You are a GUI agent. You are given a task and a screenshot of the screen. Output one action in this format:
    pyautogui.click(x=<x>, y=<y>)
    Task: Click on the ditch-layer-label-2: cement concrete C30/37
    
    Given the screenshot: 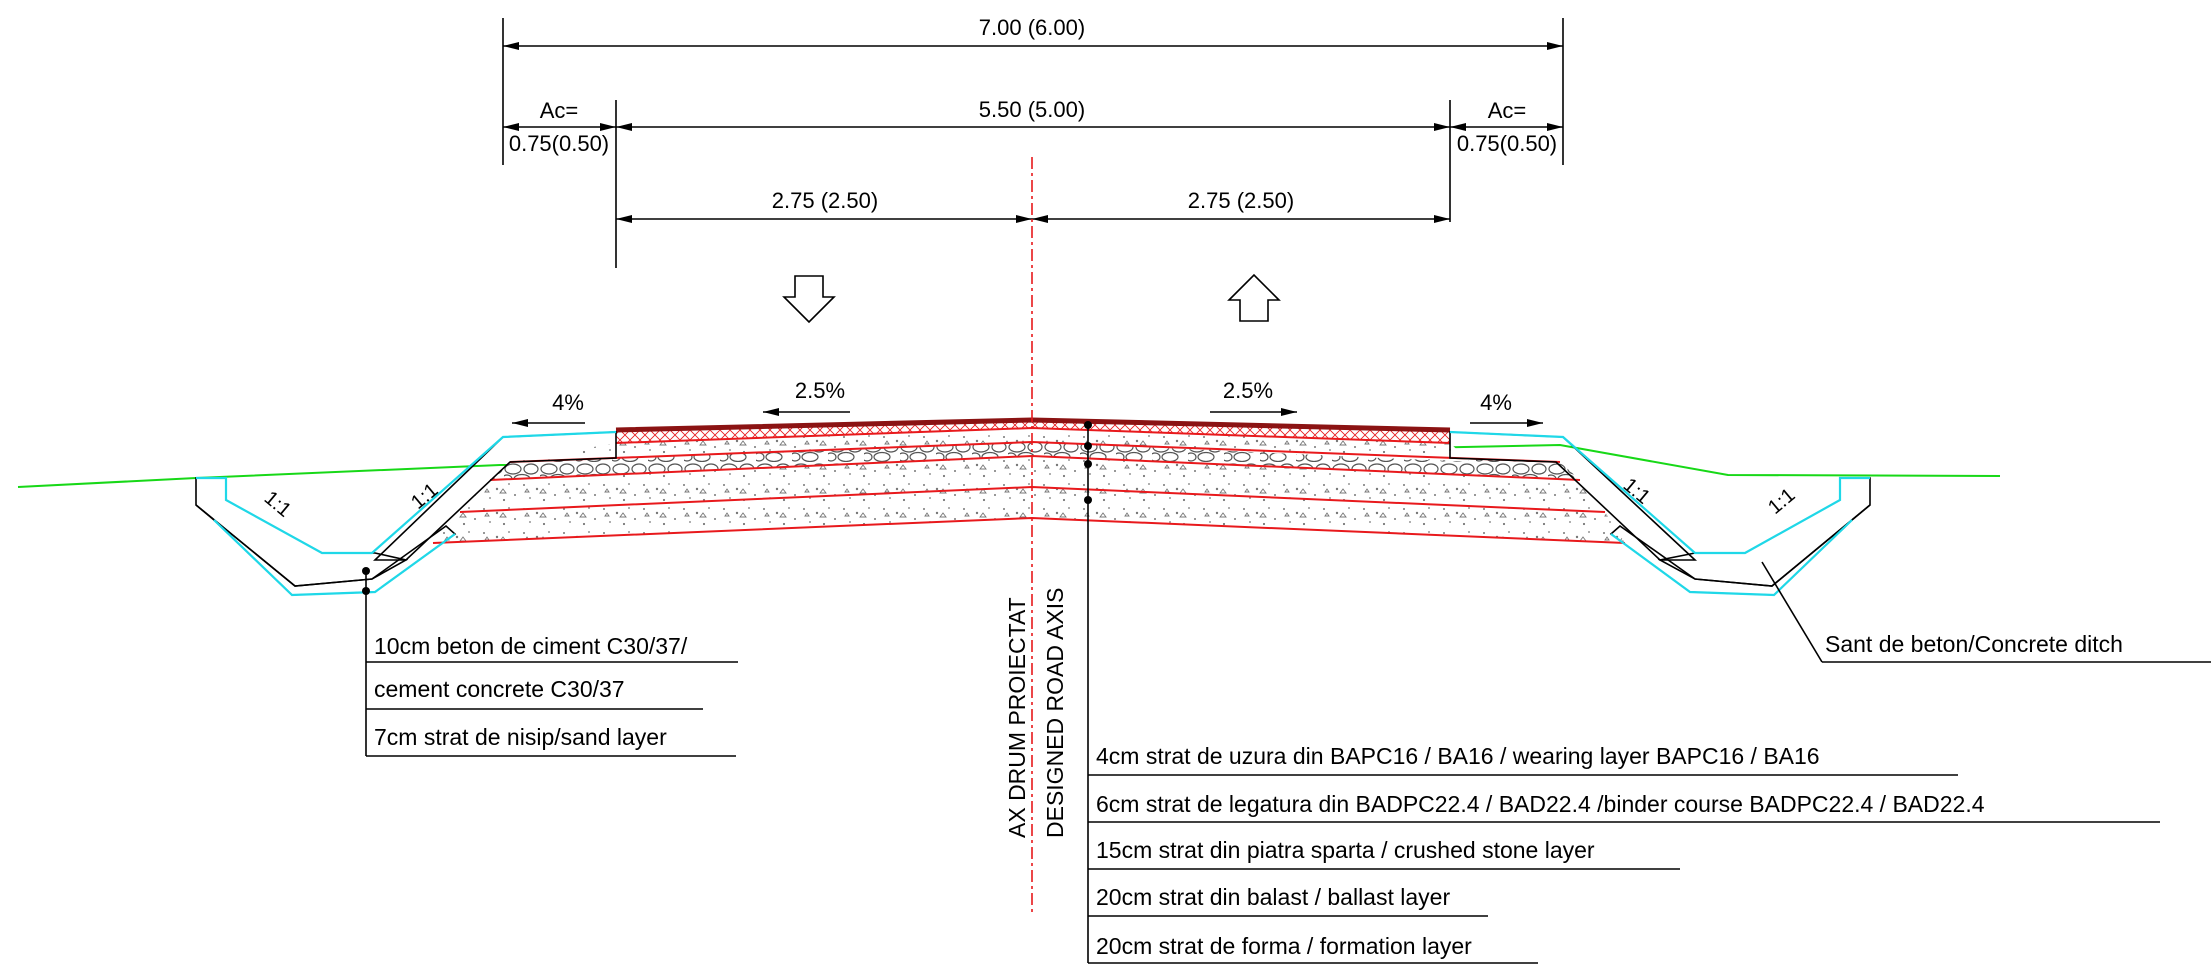 What is the action you would take?
    pyautogui.click(x=499, y=689)
    